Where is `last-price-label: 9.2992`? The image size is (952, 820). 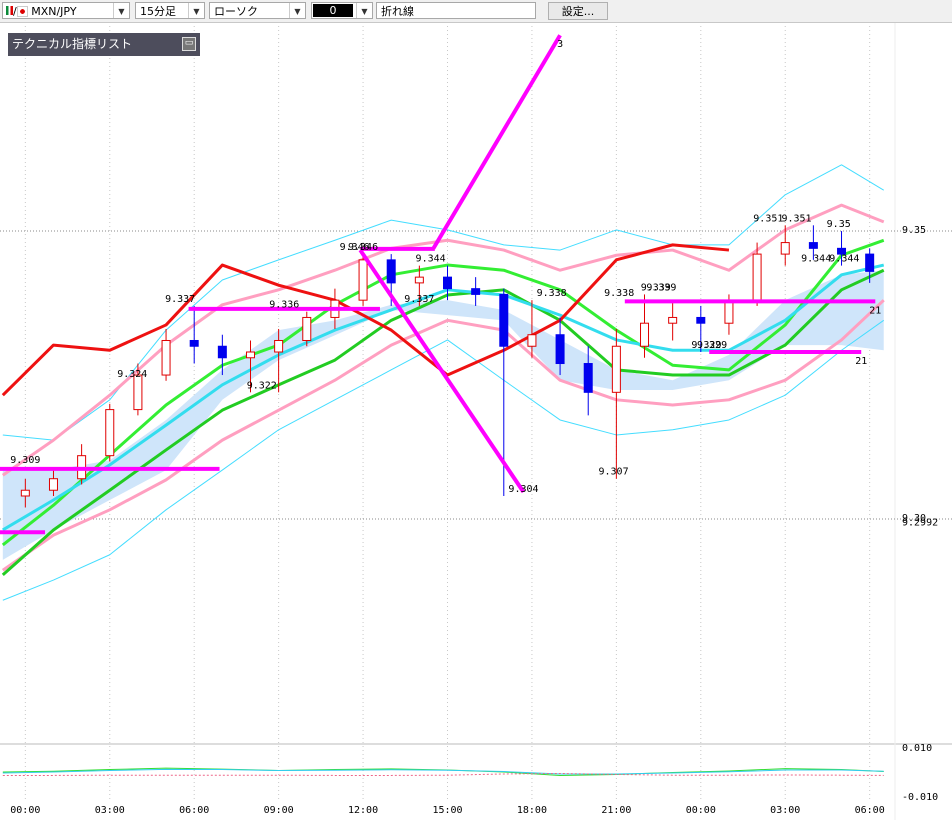
last-price-label: 9.2992 is located at coordinates (920, 523).